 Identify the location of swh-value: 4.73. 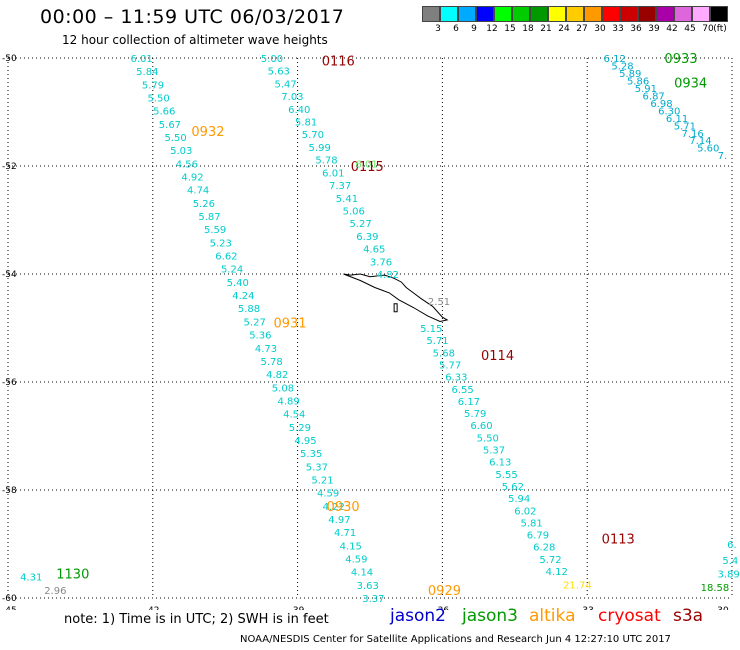
(266, 349).